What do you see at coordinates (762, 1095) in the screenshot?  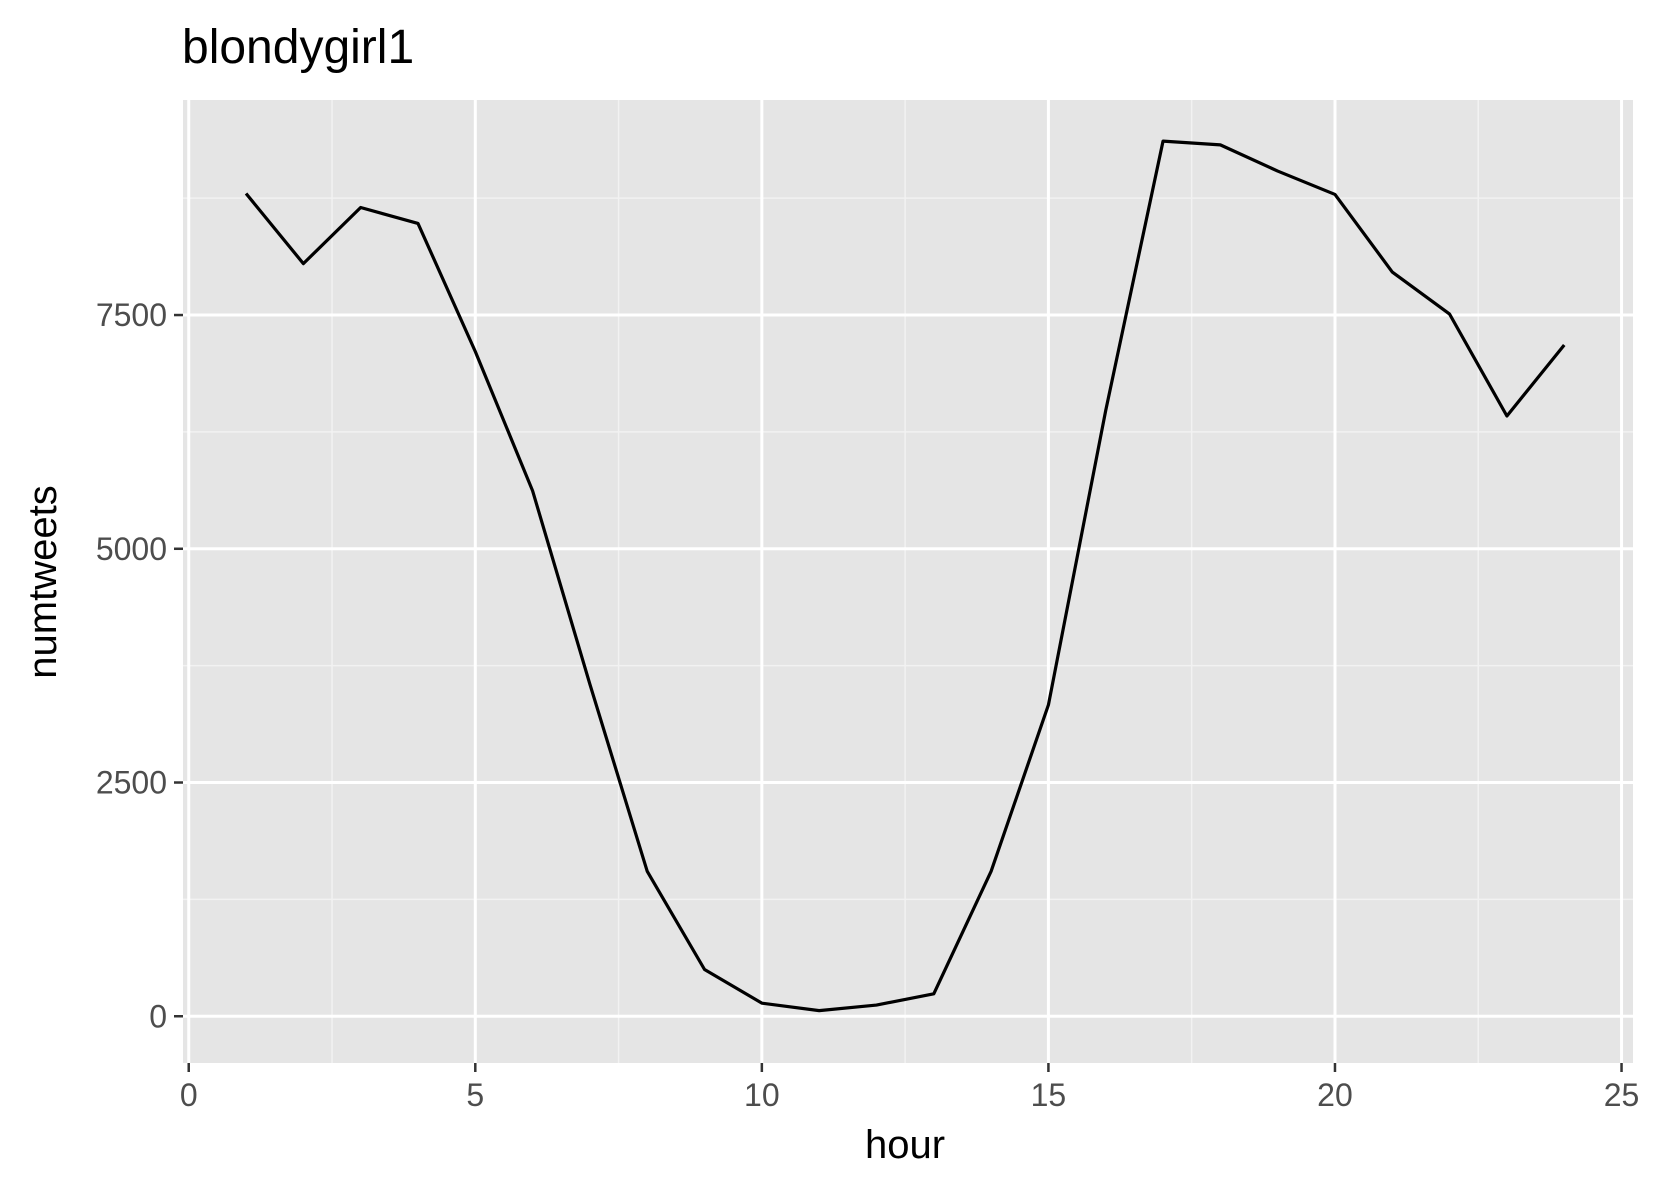 I see `x-tick-label: 10` at bounding box center [762, 1095].